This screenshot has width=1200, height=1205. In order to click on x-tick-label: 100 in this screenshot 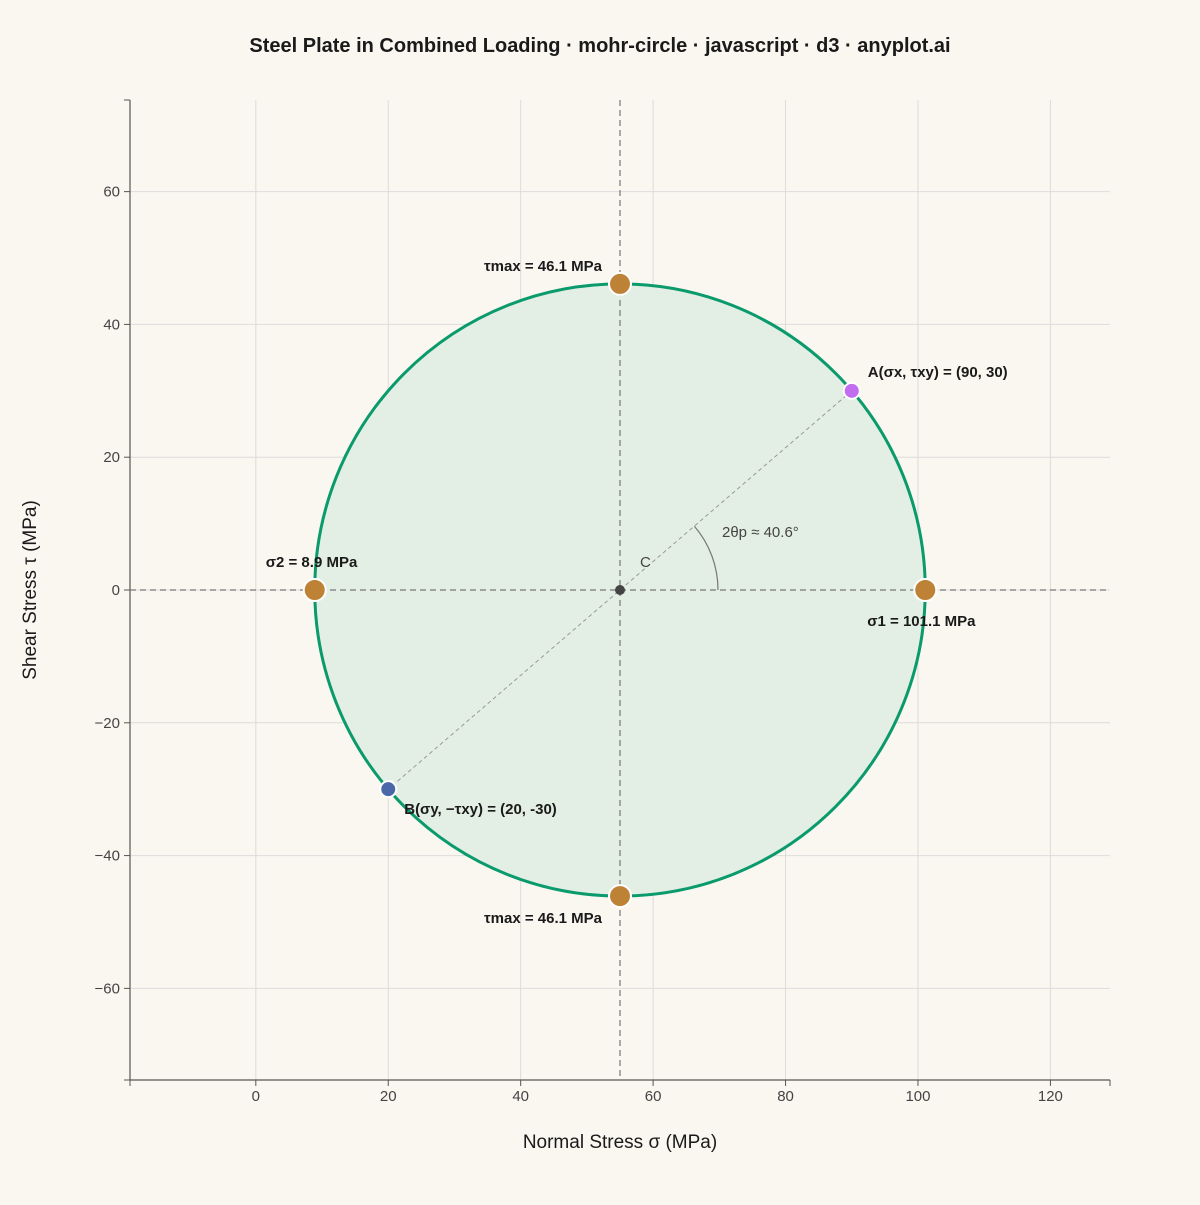, I will do `click(917, 1096)`.